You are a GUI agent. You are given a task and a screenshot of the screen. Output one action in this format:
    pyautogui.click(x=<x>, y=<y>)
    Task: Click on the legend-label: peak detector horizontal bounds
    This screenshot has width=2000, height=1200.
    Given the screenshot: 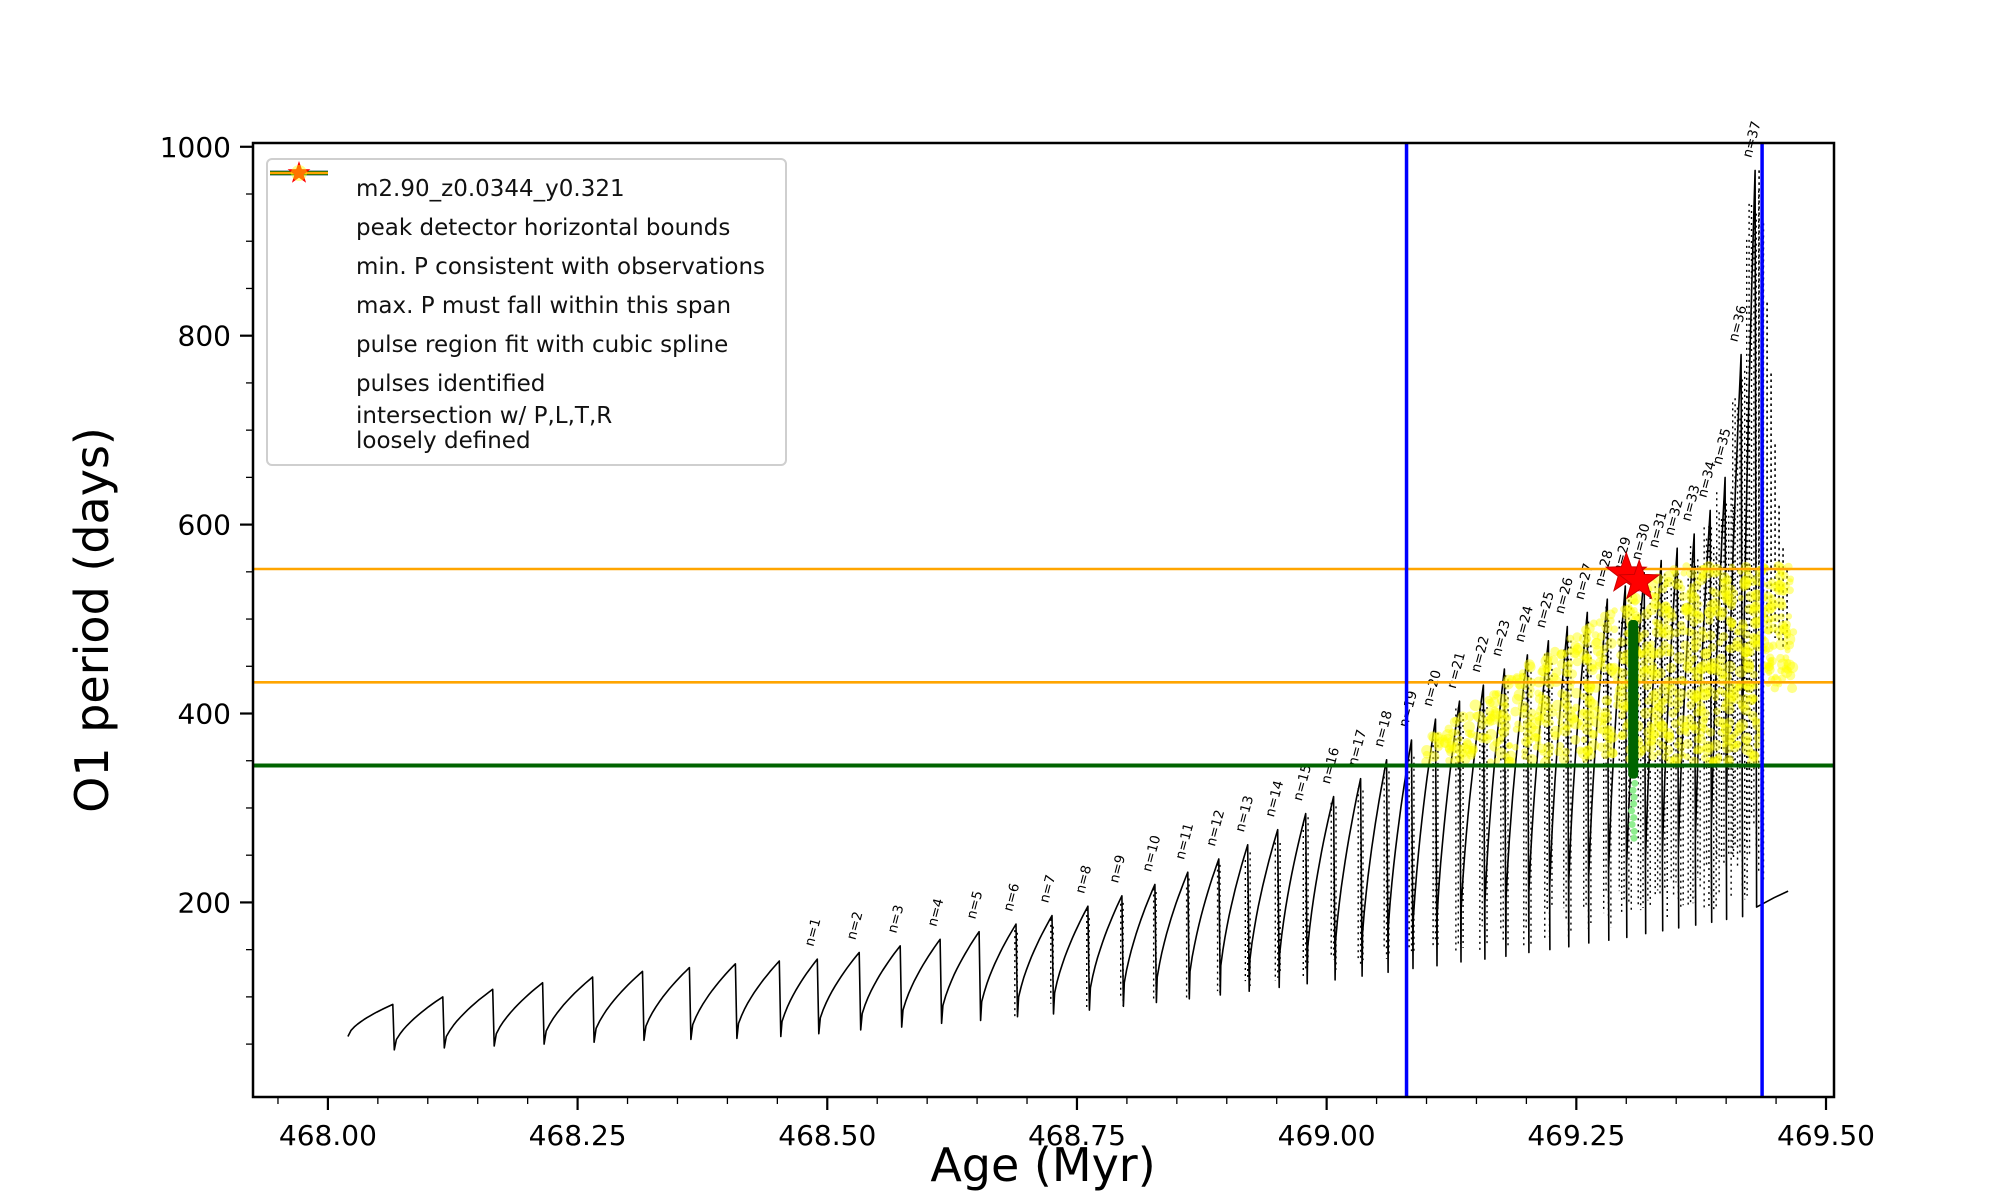 What is the action you would take?
    pyautogui.click(x=543, y=227)
    